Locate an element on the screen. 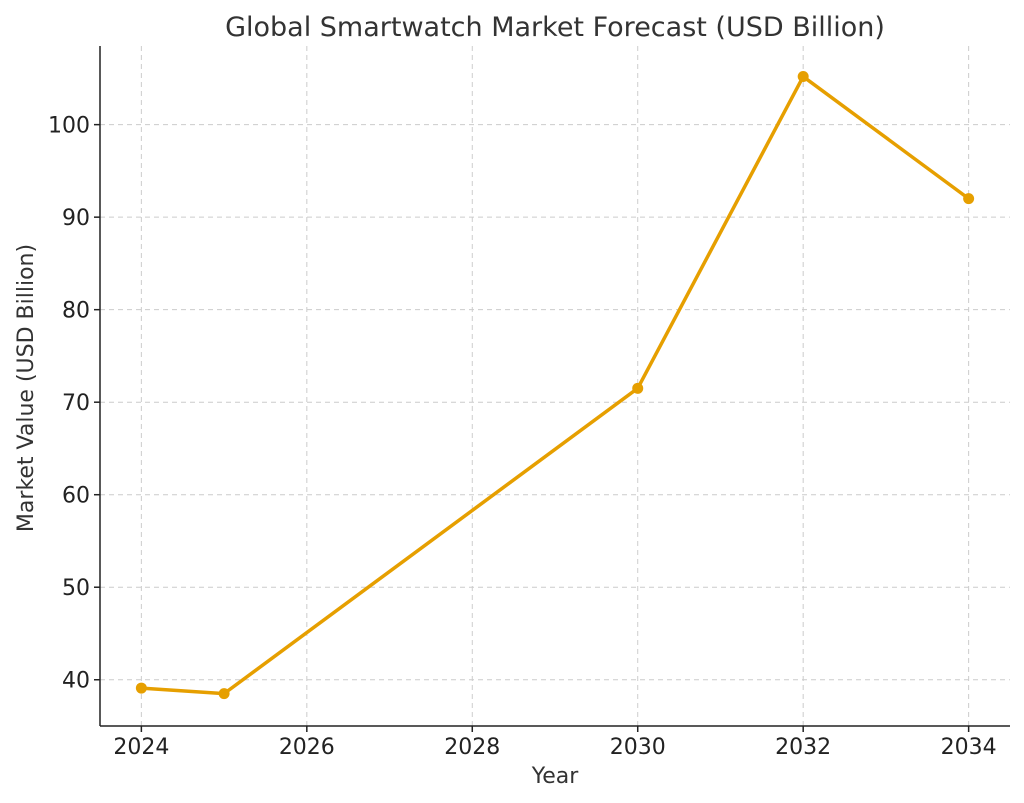  y-tick-label: 100 is located at coordinates (69, 126).